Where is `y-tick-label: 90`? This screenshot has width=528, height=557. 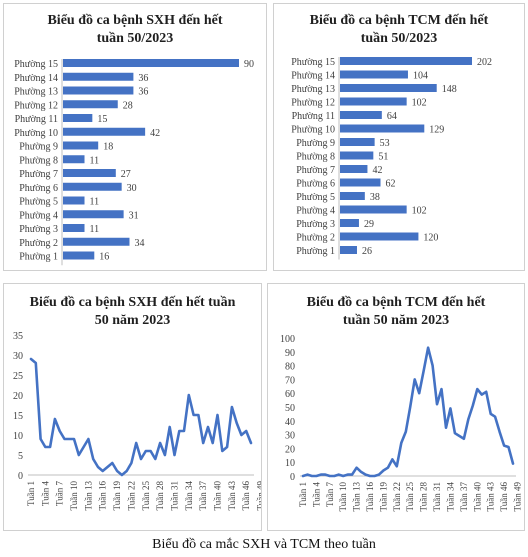
y-tick-label: 90 is located at coordinates (290, 353).